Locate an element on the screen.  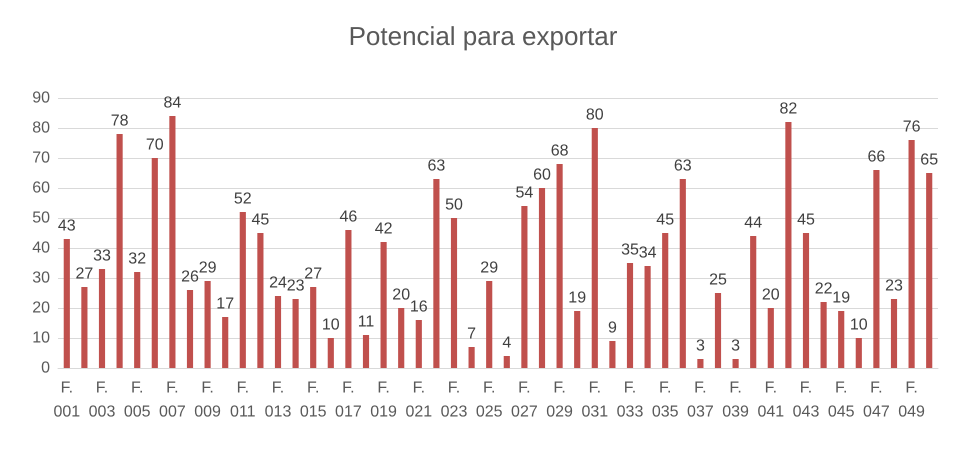
y-tick-label: 50 is located at coordinates (41, 218).